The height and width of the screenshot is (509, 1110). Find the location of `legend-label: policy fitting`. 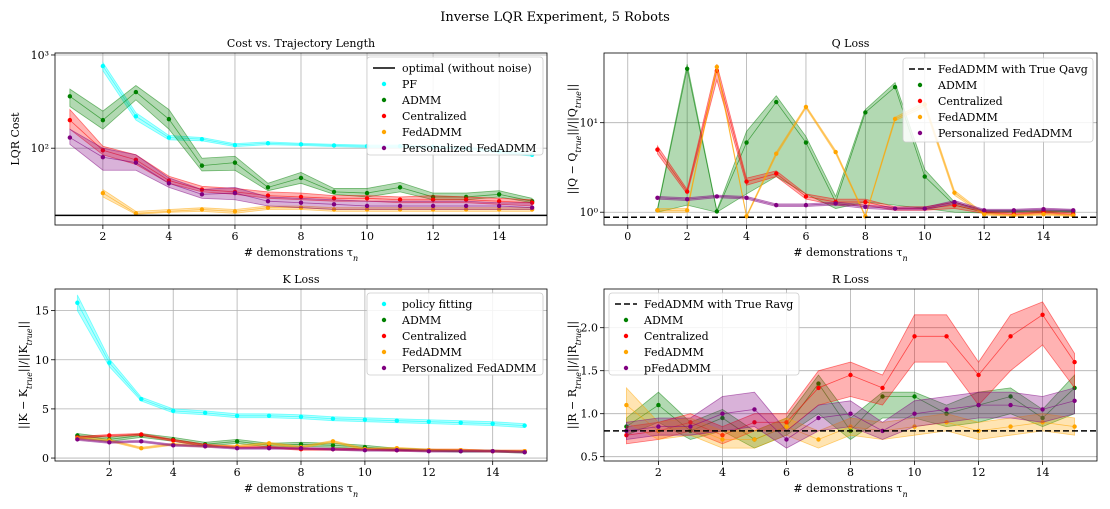

legend-label: policy fitting is located at coordinates (437, 304).